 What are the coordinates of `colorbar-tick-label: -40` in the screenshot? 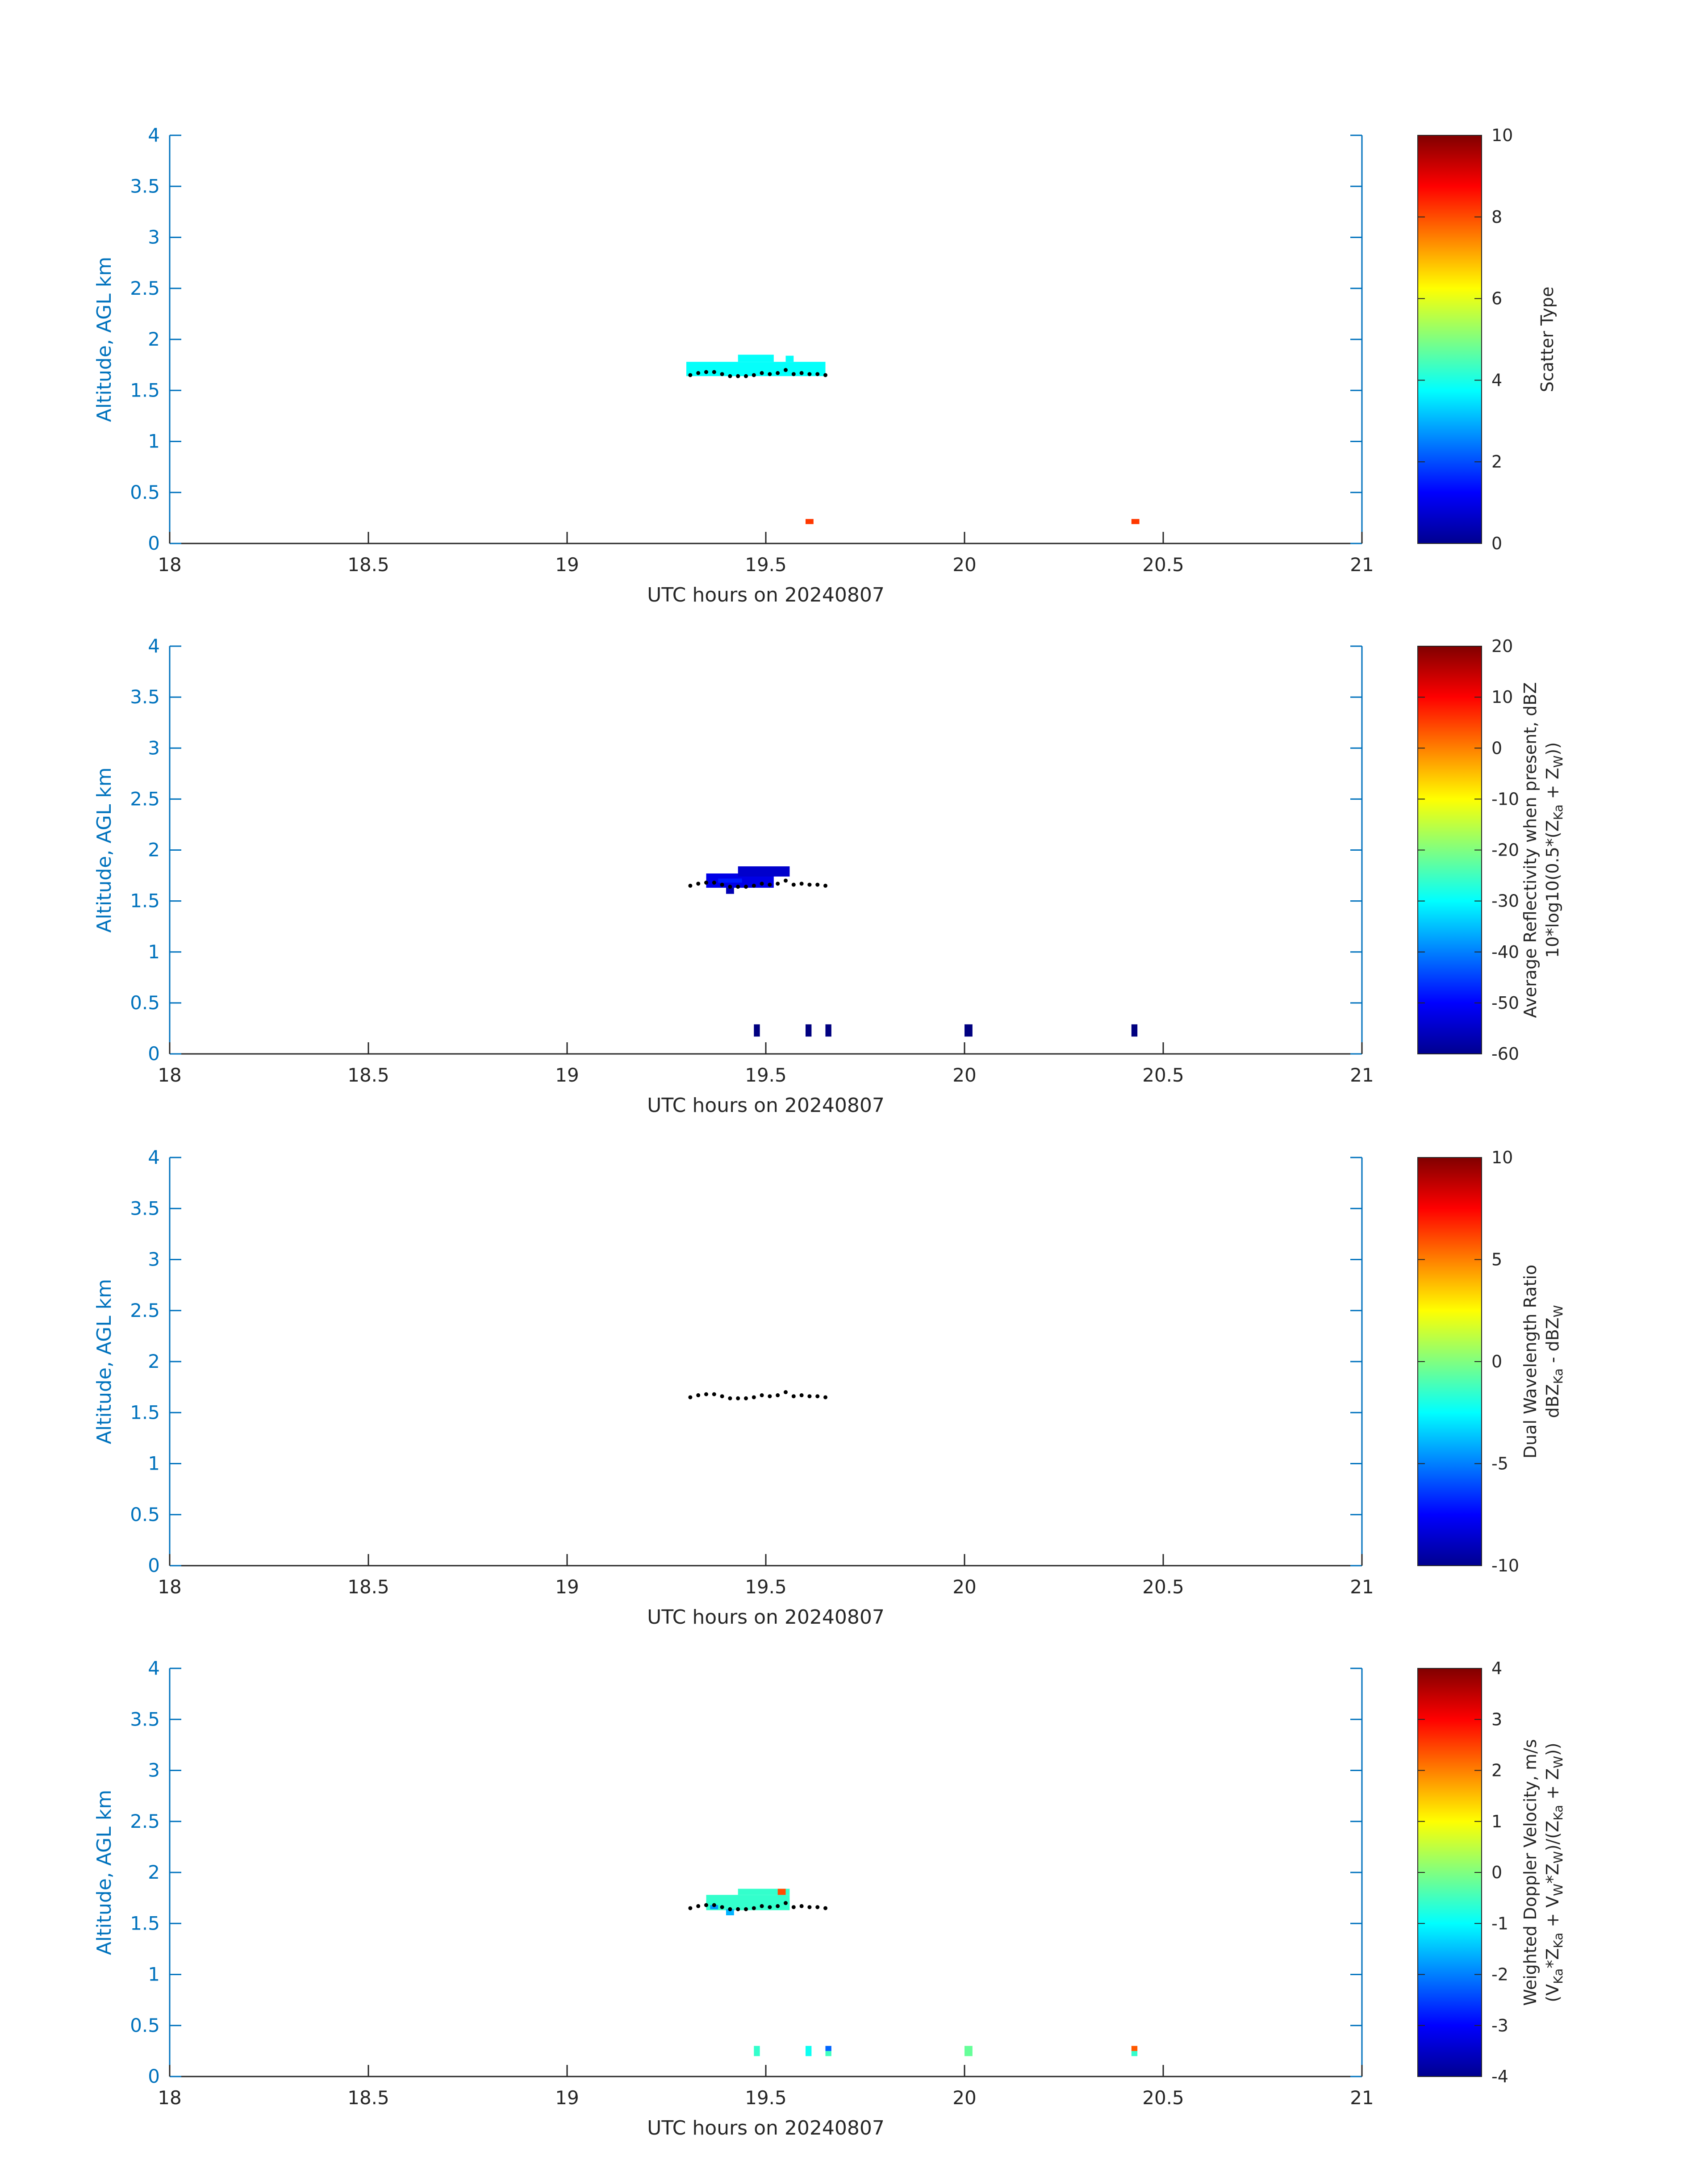 It's located at (1505, 952).